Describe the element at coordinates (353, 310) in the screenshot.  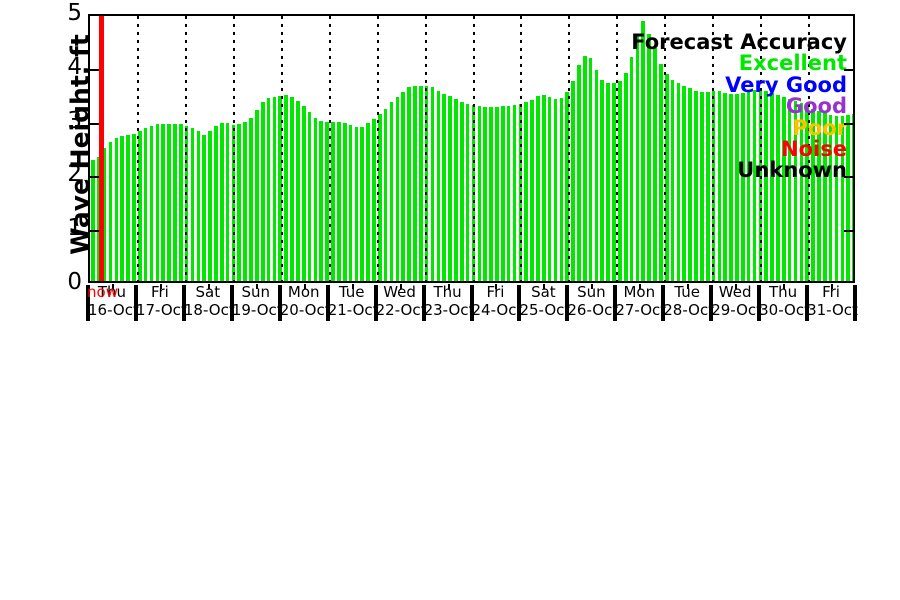
I see `date-label: 21-Oct` at that location.